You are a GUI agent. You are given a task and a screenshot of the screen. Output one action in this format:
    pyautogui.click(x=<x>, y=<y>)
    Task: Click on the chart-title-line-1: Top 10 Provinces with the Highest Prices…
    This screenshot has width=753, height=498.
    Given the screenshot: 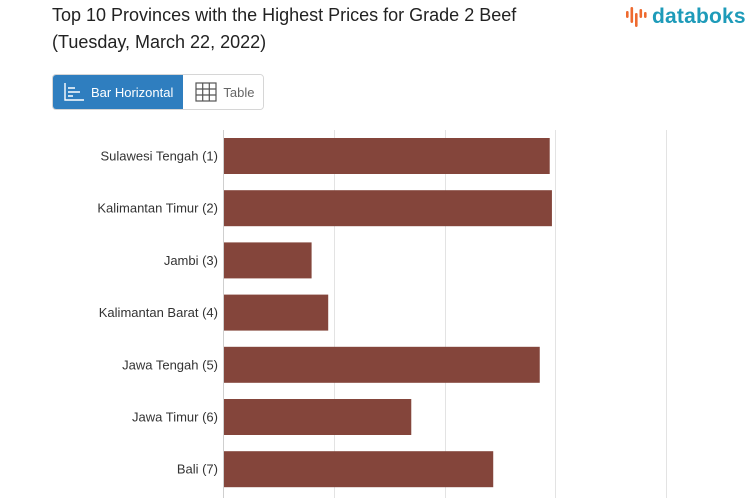 What is the action you would take?
    pyautogui.click(x=284, y=15)
    